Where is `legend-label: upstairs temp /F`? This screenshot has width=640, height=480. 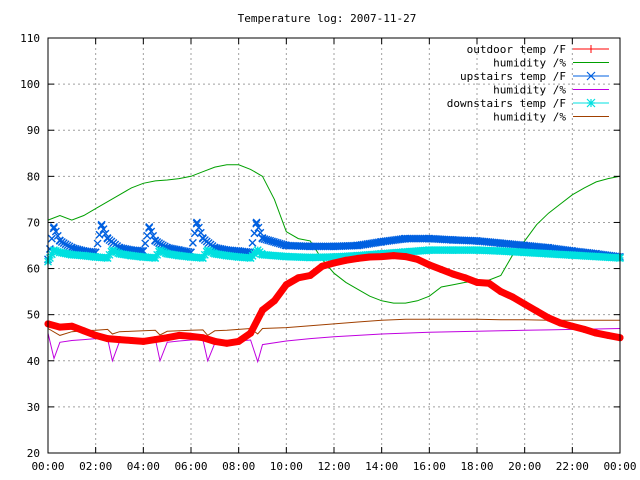 legend-label: upstairs temp /F is located at coordinates (513, 76).